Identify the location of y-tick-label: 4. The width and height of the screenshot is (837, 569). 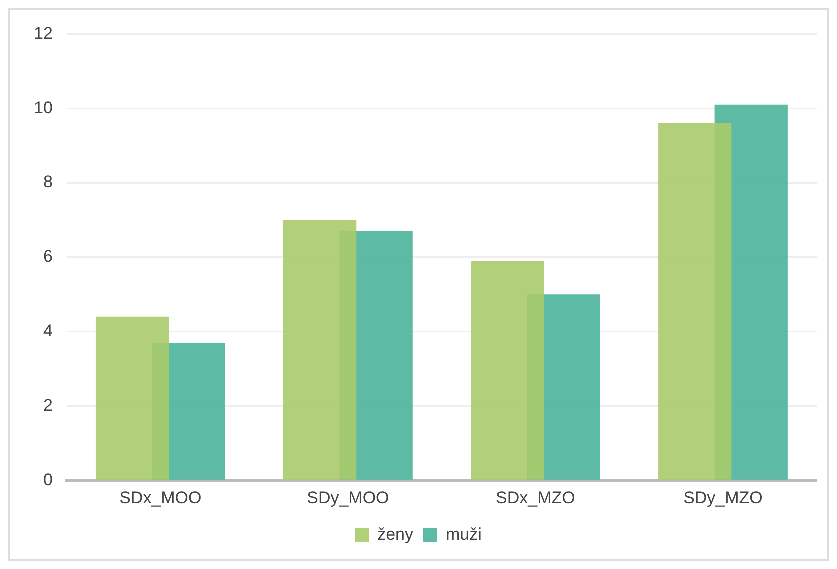
(48, 330).